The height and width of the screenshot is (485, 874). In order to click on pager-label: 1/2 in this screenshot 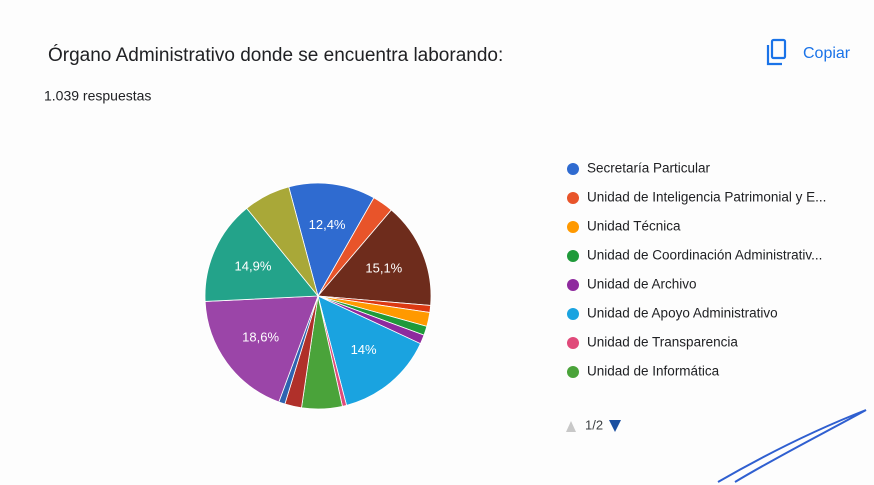, I will do `click(594, 424)`.